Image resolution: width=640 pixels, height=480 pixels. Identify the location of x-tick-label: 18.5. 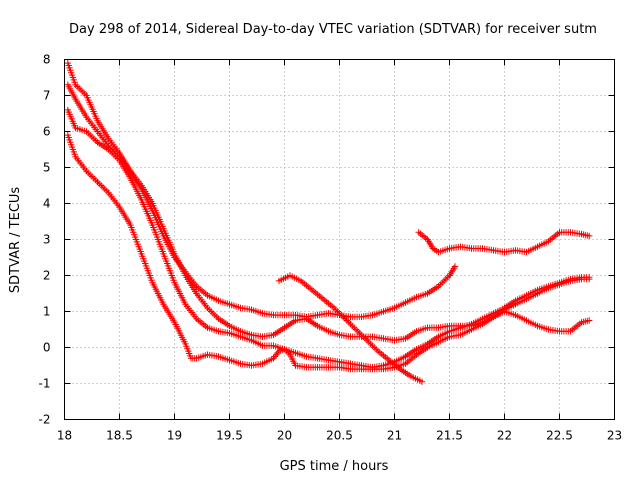
(119, 436).